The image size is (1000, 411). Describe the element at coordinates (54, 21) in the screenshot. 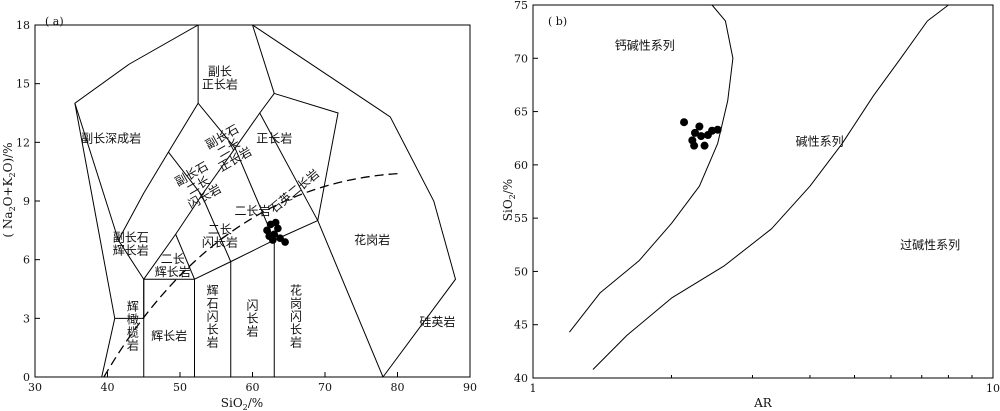

I see `panel-label: ( a)` at that location.